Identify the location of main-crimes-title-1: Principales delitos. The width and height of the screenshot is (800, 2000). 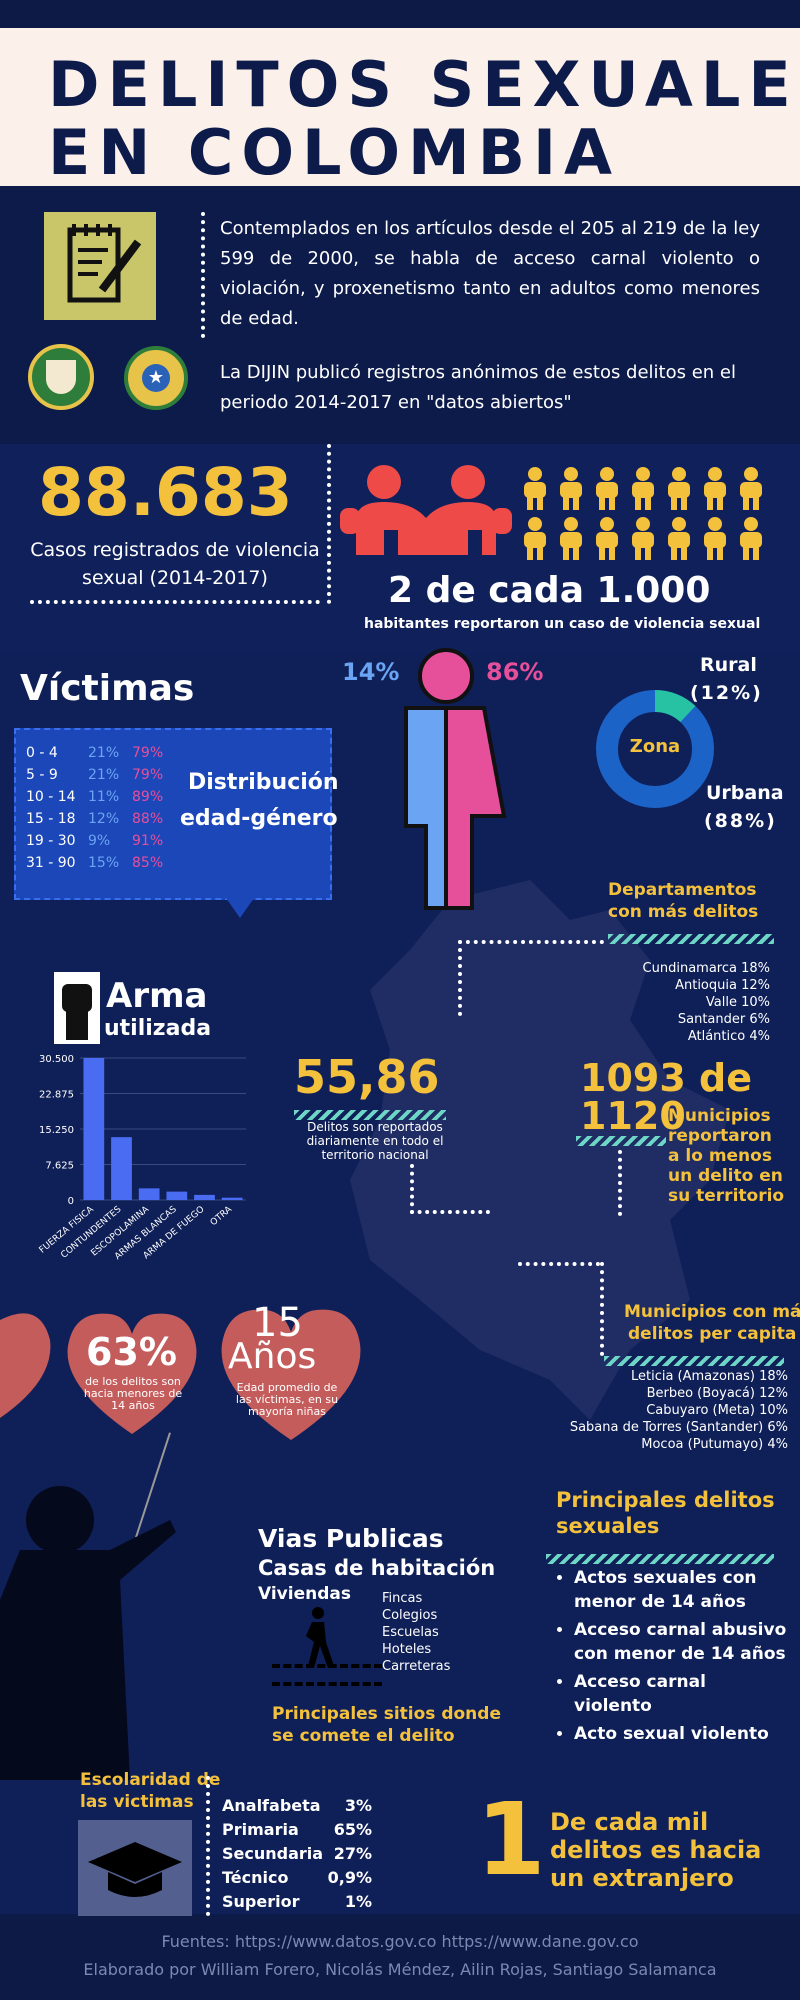
(665, 1500).